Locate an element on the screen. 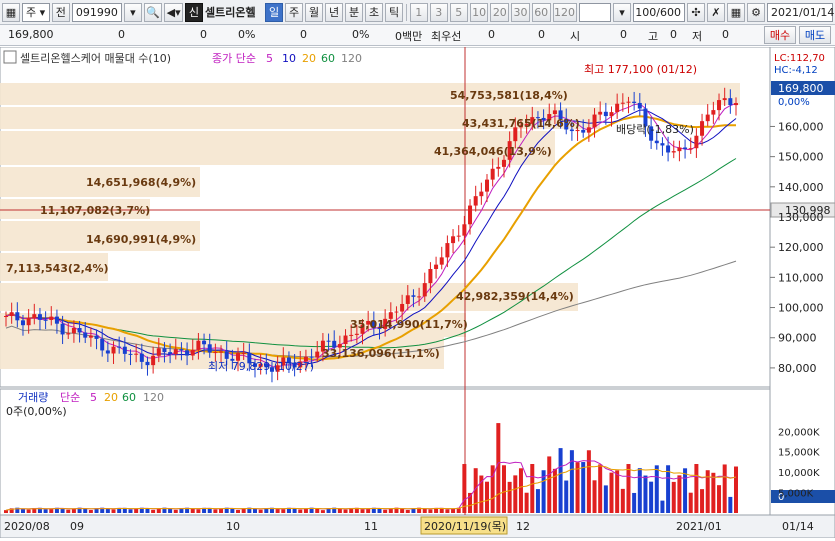 This screenshot has height=541, width=835. code-input: 091990 is located at coordinates (96, 12).